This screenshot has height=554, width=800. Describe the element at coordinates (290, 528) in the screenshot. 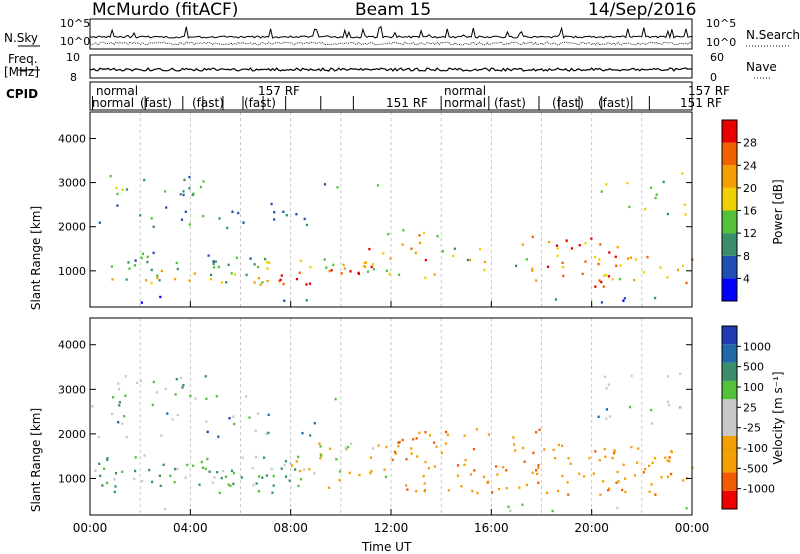

I see `x-tick-label: 08:00` at that location.